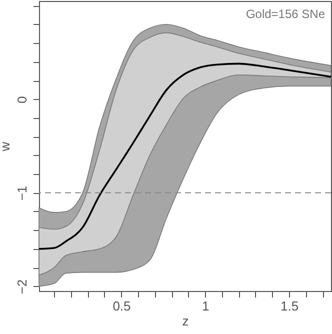 The image size is (332, 334). Describe the element at coordinates (185, 321) in the screenshot. I see `x-axis-title: z` at that location.